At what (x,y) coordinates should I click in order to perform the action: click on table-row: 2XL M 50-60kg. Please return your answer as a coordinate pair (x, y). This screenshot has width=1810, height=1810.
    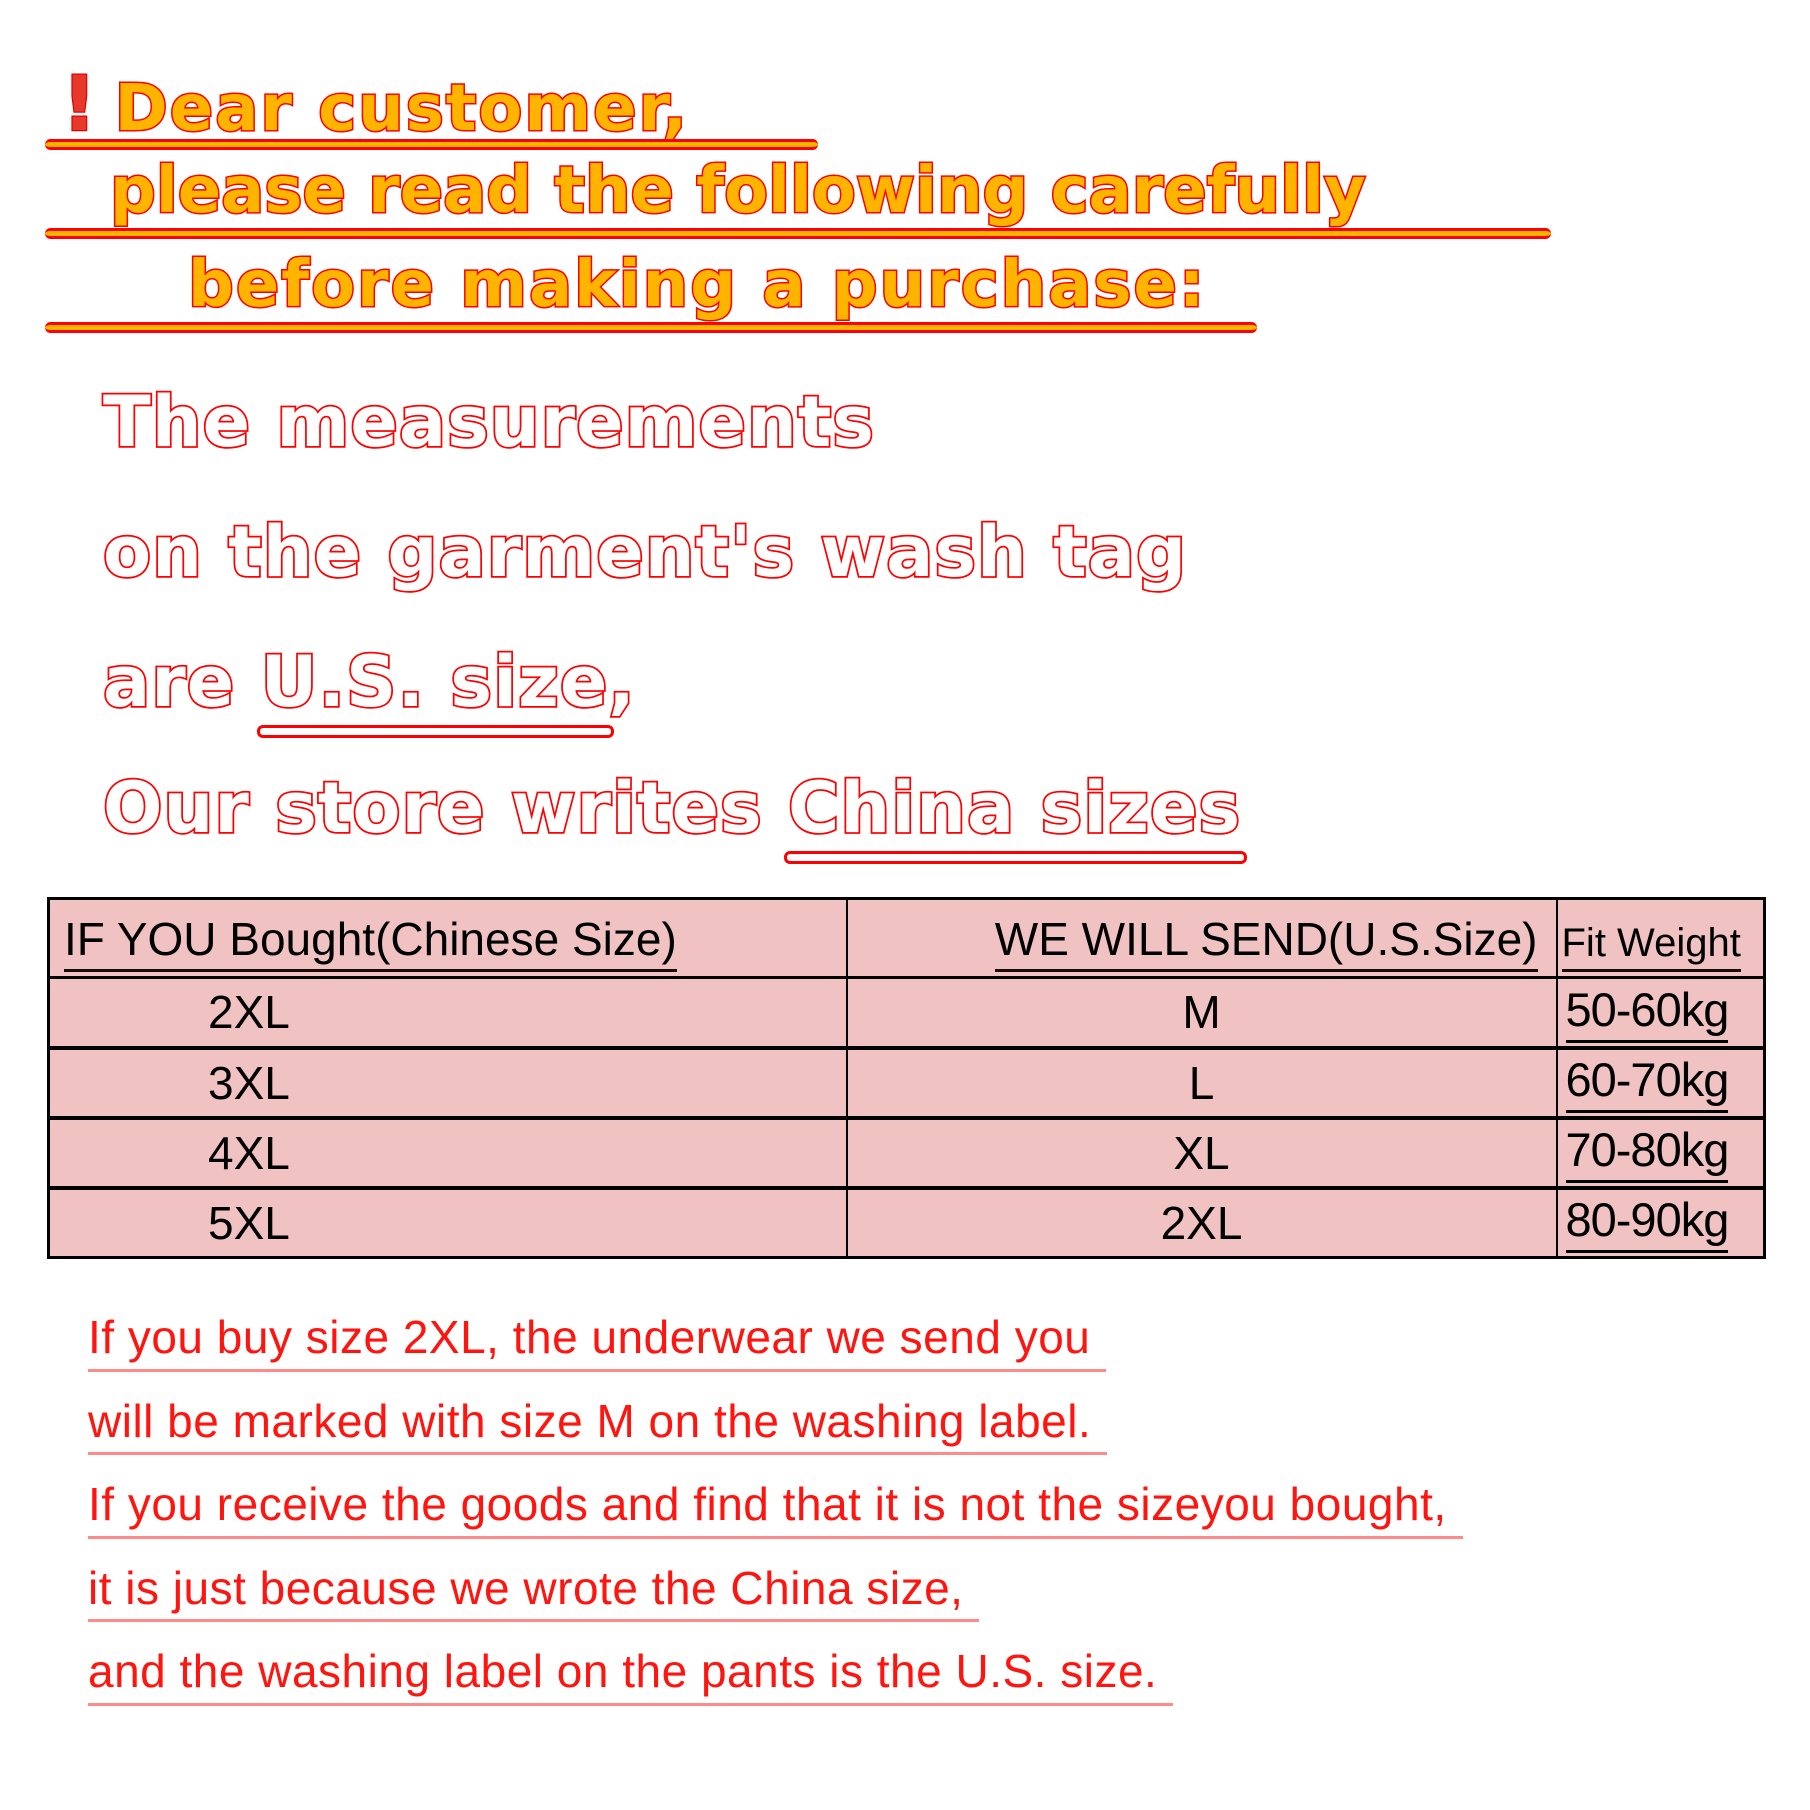
    Looking at the image, I should click on (906, 1012).